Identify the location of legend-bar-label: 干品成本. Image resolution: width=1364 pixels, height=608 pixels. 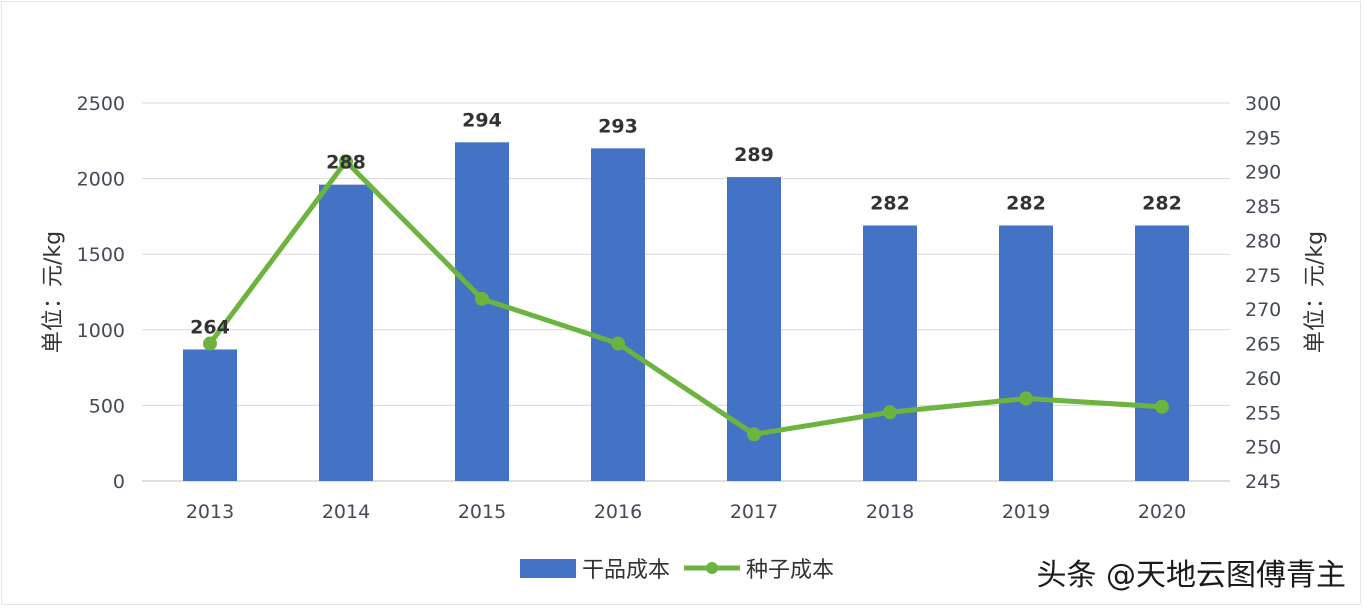
(626, 570).